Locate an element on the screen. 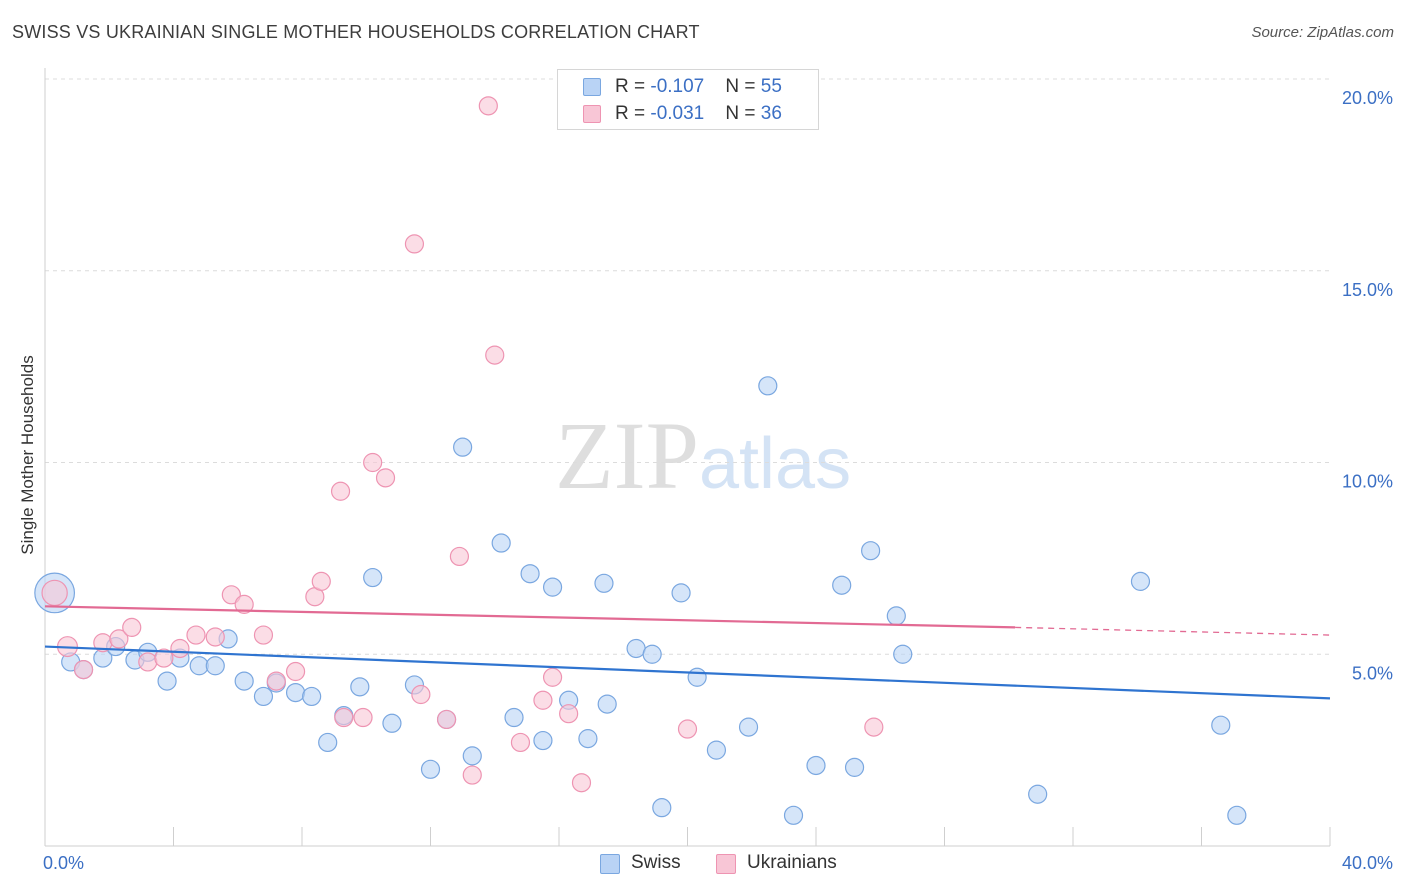 The height and width of the screenshot is (892, 1406). trend-line-swiss is located at coordinates (687, 672).